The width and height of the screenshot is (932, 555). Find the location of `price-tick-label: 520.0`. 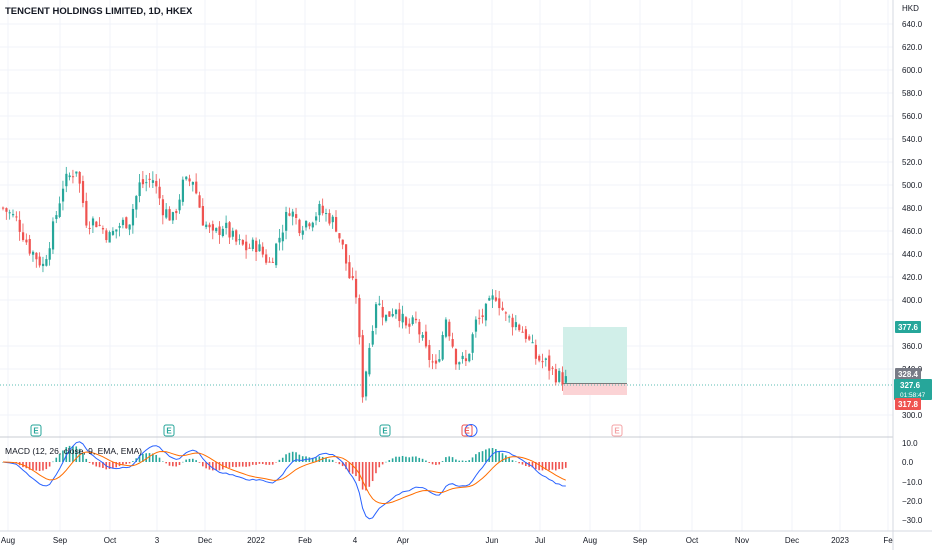

price-tick-label: 520.0 is located at coordinates (912, 162).